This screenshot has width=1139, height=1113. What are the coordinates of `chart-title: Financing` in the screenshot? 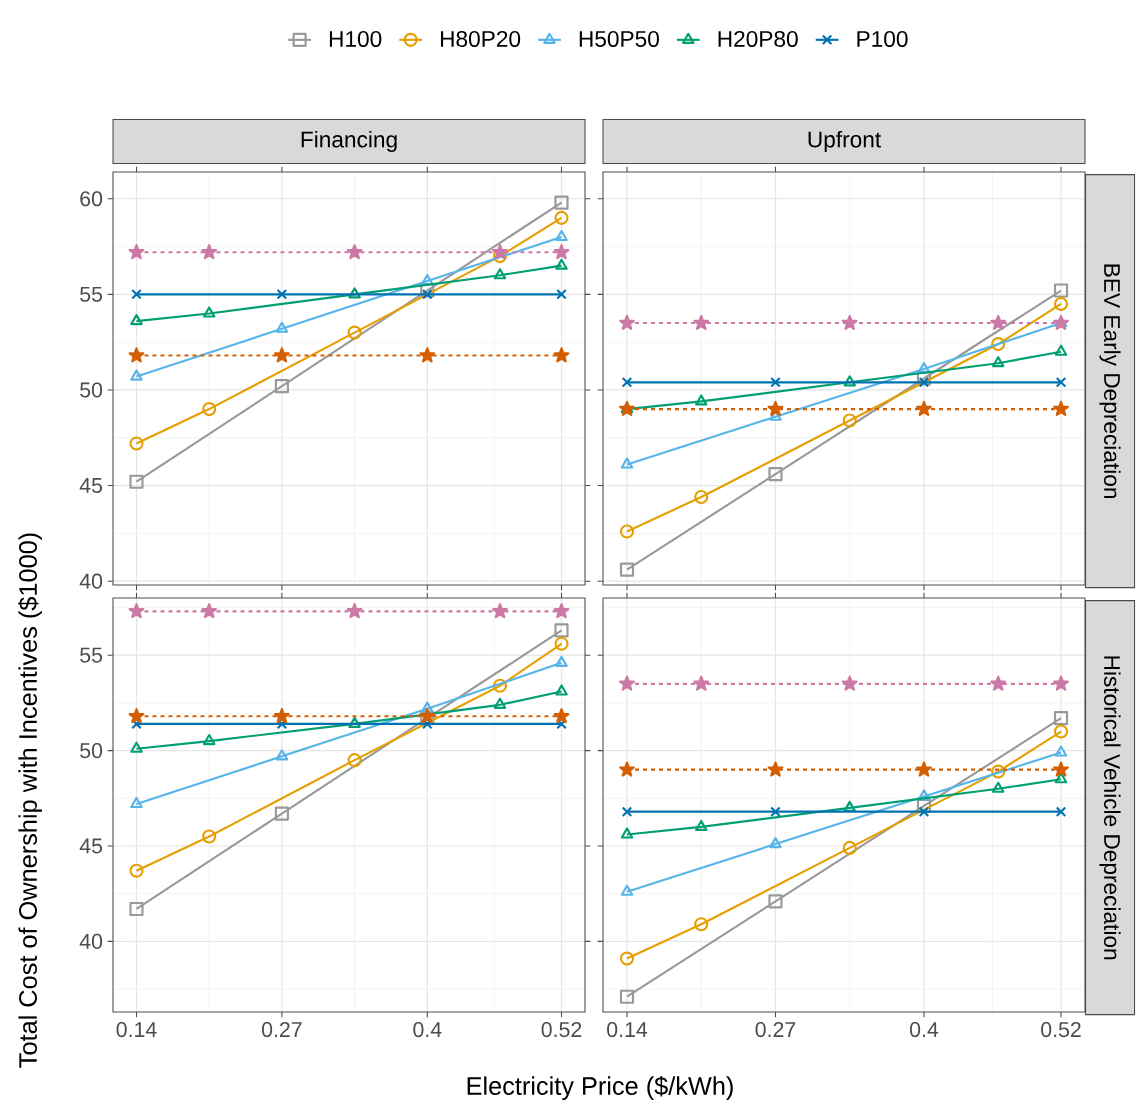 It's located at (349, 141).